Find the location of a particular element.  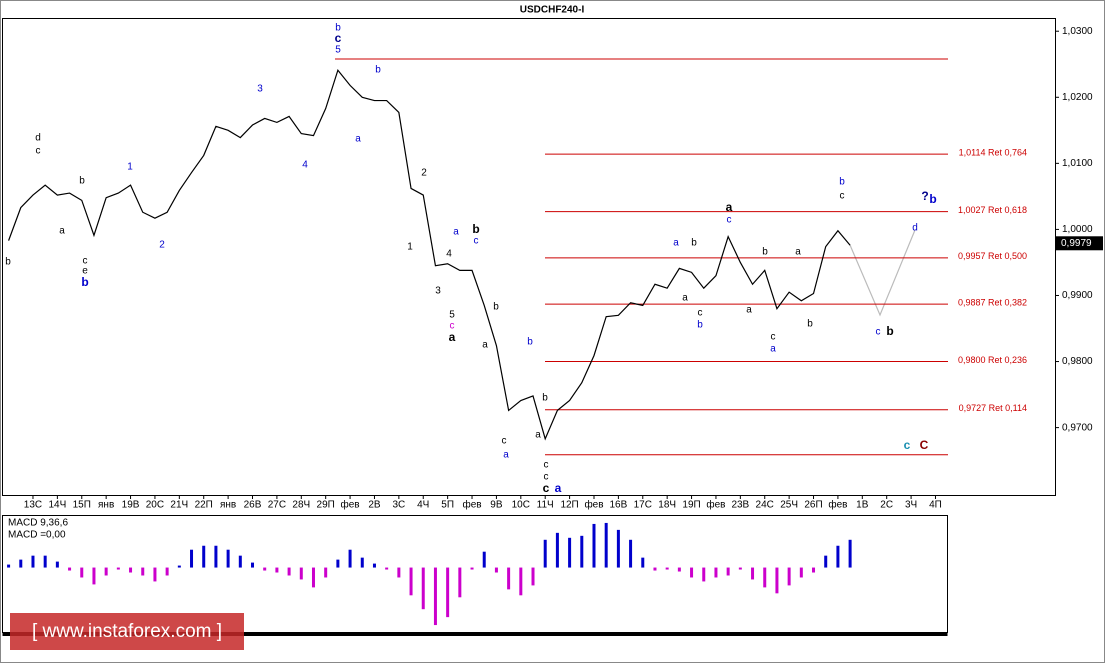

wave-label: 4 is located at coordinates (305, 165).